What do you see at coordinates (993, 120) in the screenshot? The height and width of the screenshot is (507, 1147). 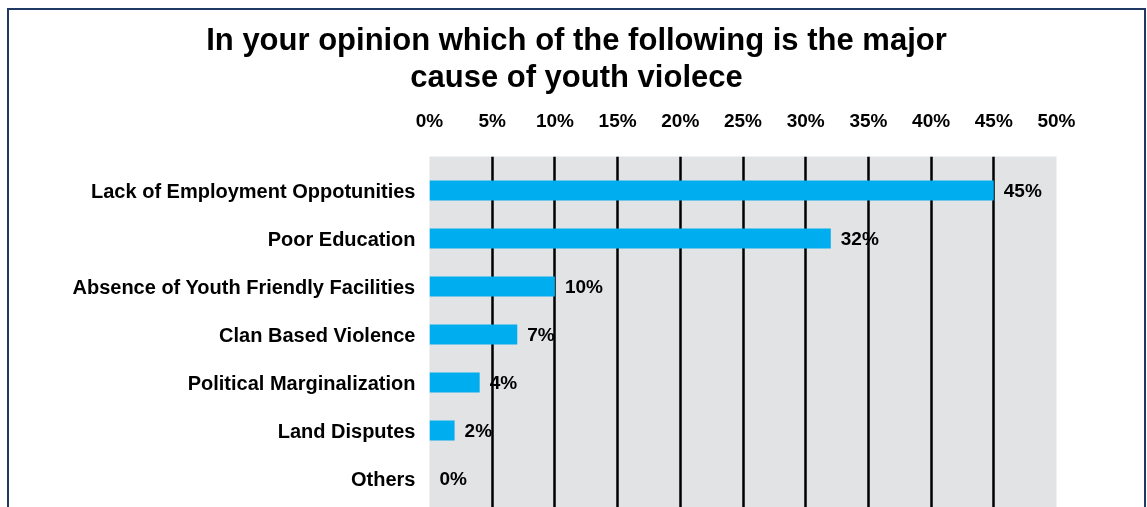 I see `x-tick-label: 45%` at bounding box center [993, 120].